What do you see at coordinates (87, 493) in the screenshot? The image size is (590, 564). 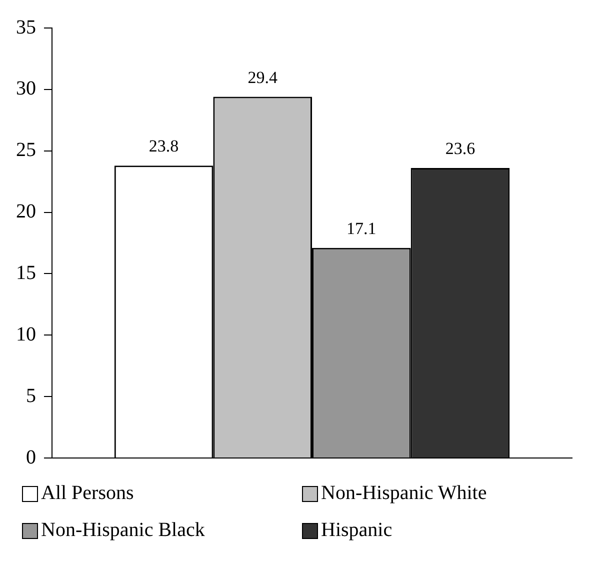 I see `series-label: All Persons` at bounding box center [87, 493].